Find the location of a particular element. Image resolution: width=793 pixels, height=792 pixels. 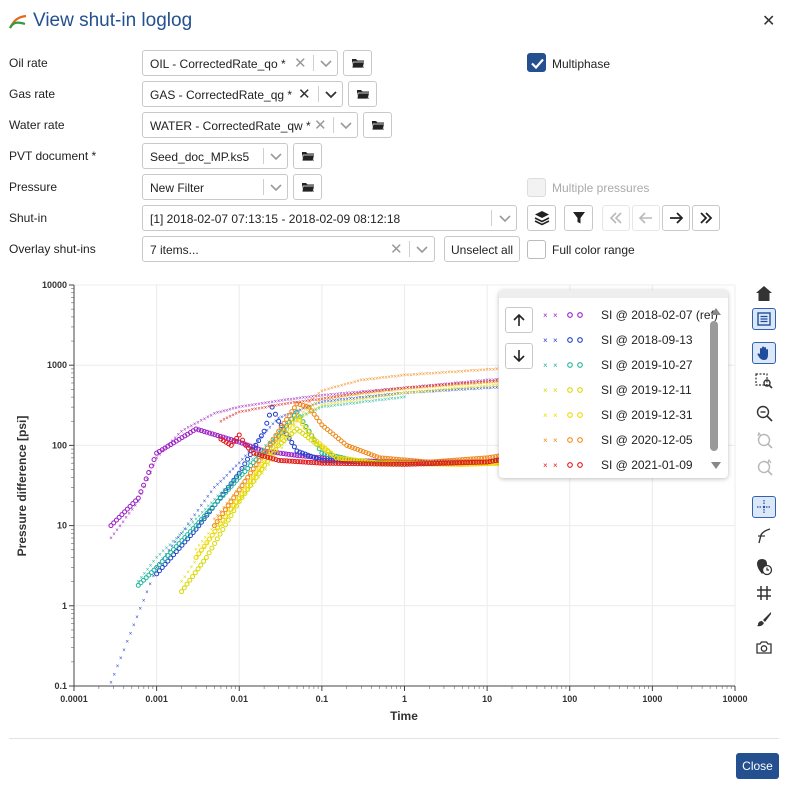

previous-shut-in-button is located at coordinates (646, 218).